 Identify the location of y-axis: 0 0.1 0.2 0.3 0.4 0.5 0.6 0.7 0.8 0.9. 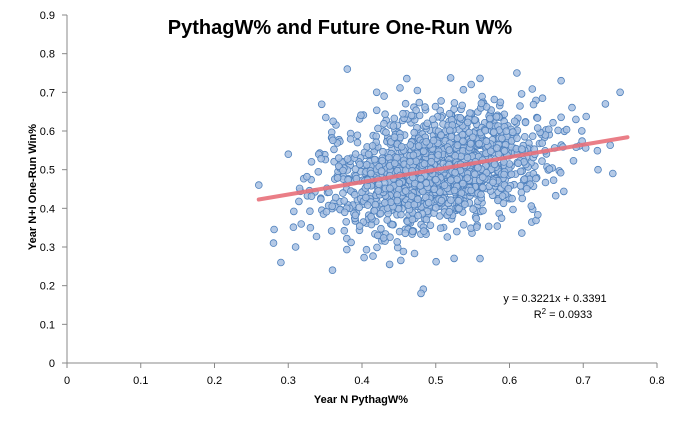
(54, 190).